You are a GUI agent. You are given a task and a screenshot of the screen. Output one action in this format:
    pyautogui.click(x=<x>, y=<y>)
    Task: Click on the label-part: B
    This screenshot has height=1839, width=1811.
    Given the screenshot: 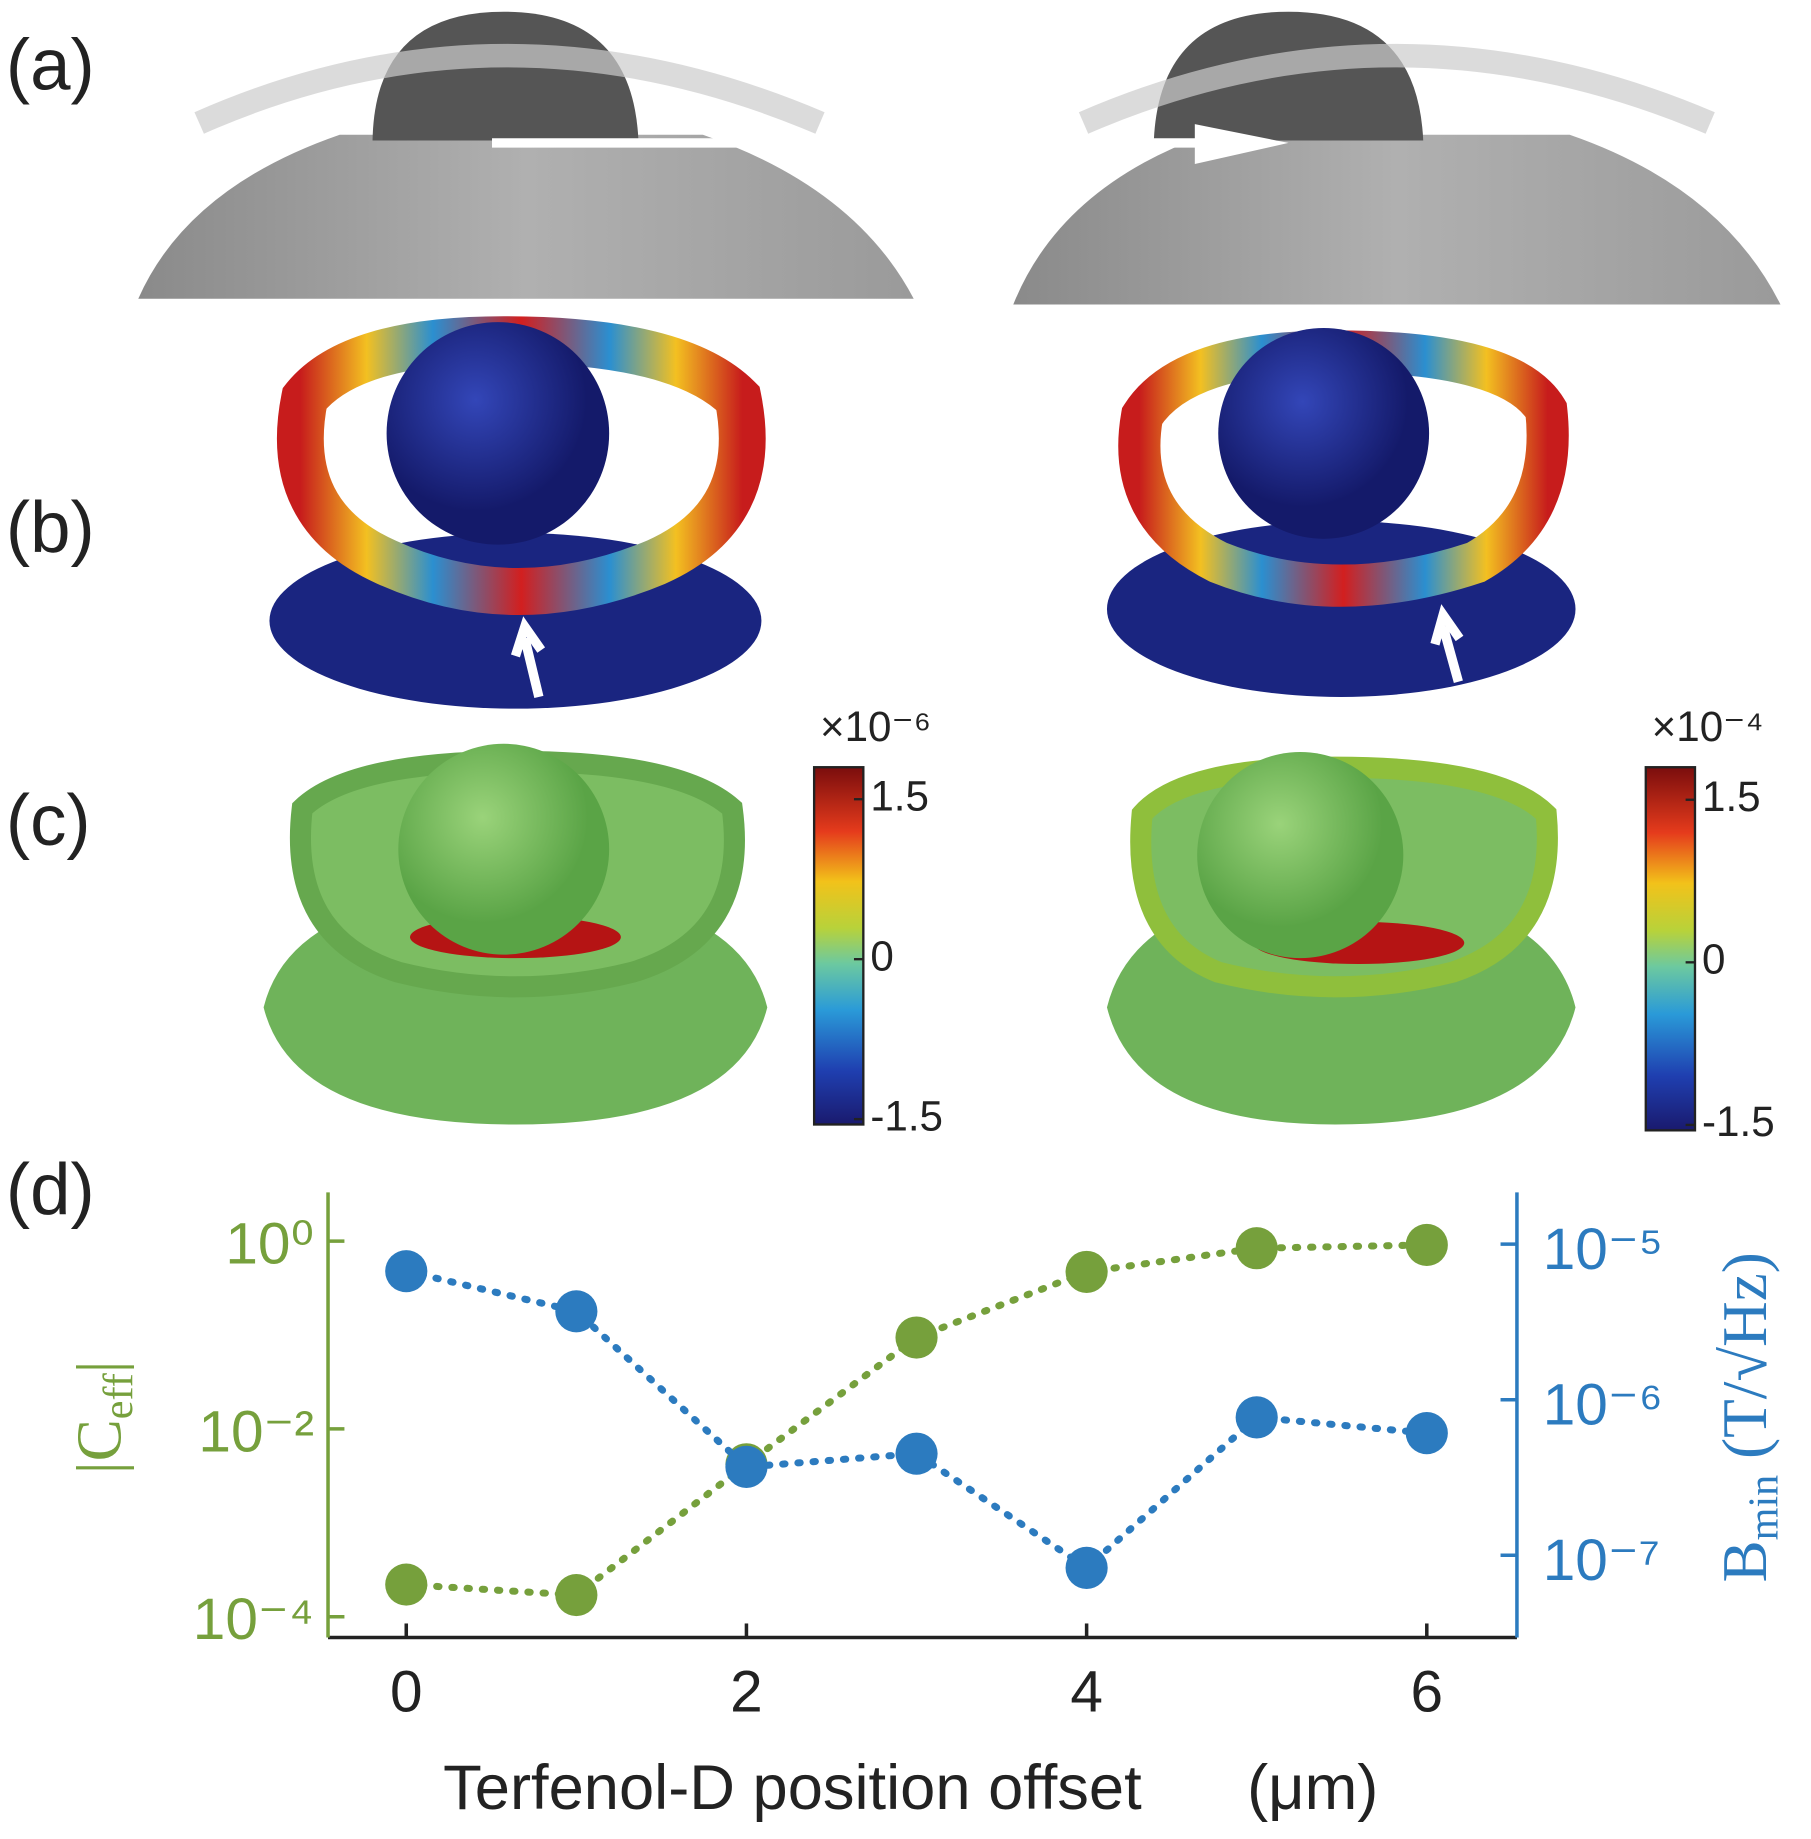 What is the action you would take?
    pyautogui.click(x=1745, y=1561)
    